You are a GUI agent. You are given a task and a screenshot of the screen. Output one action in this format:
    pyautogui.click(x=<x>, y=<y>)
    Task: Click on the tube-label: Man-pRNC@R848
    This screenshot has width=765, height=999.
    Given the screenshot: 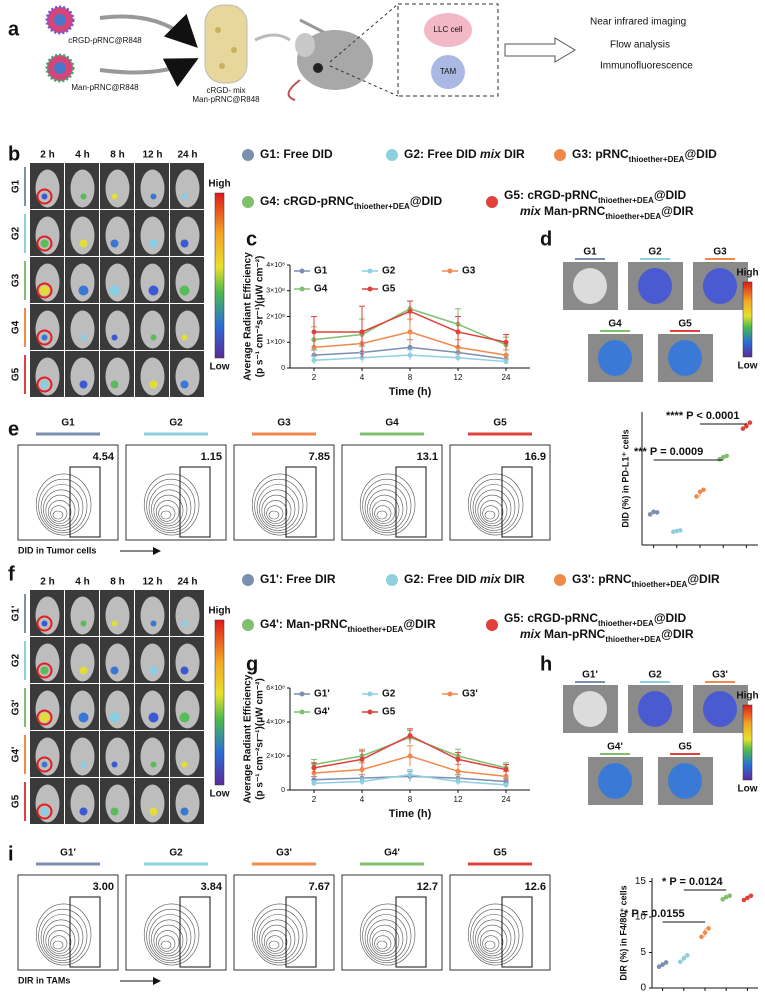 What is the action you would take?
    pyautogui.click(x=226, y=99)
    